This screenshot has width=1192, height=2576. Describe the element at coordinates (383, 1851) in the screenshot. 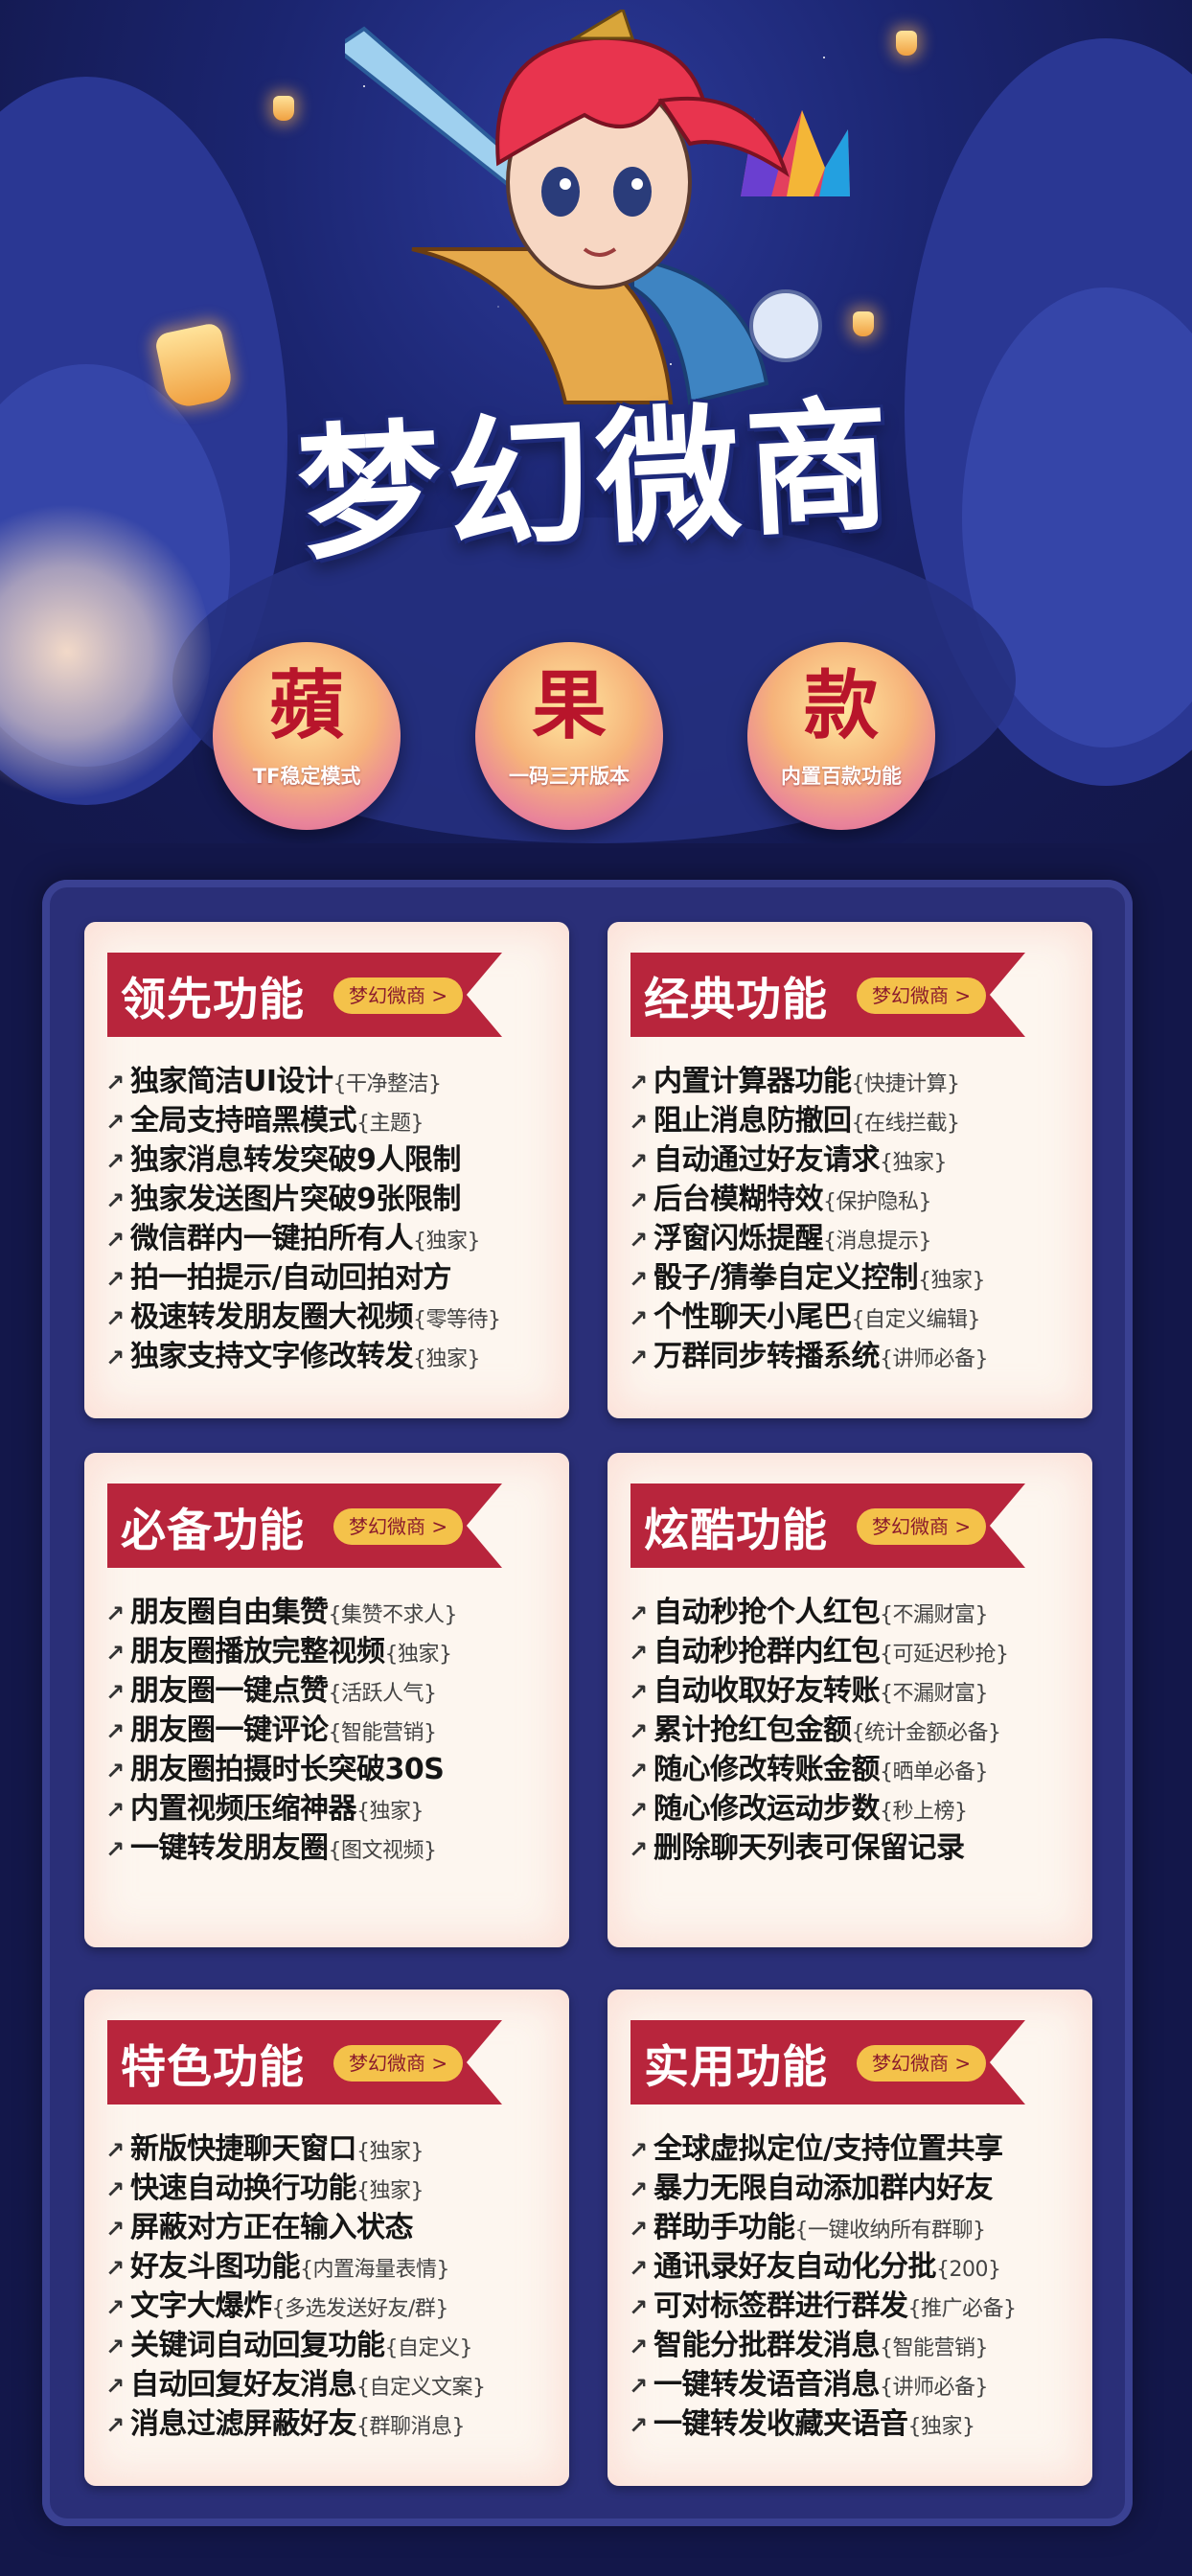

I see `item-note-text: {图文视频}` at that location.